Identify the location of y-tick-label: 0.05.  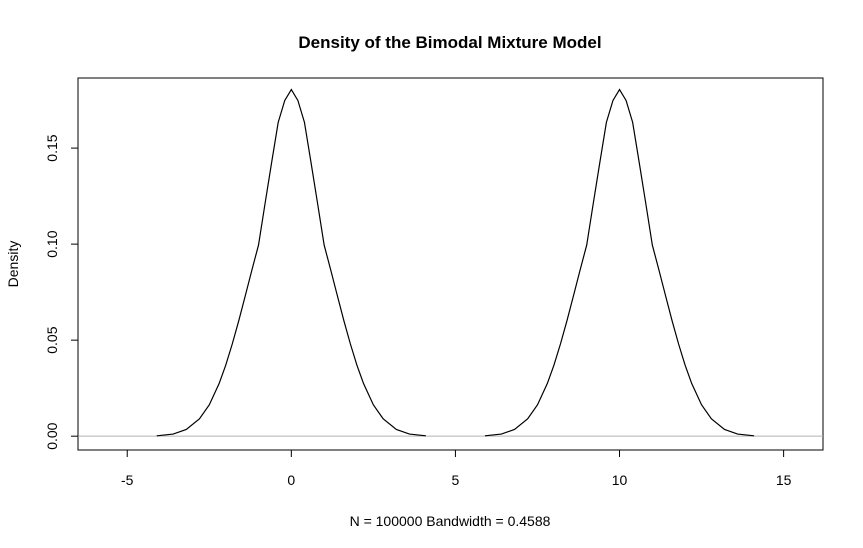
(52, 339).